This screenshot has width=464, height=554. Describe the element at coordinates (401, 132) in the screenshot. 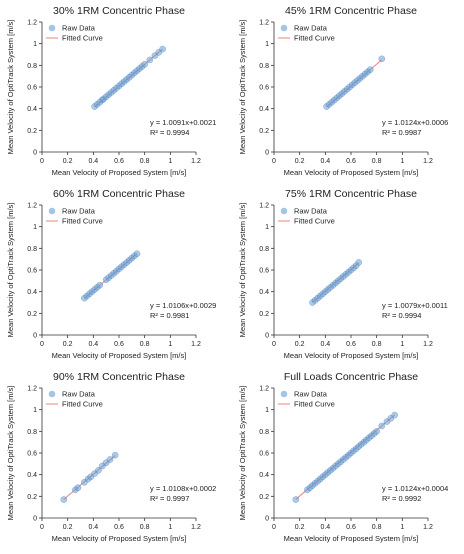

I see `r-squared: R² = 0.9987` at that location.